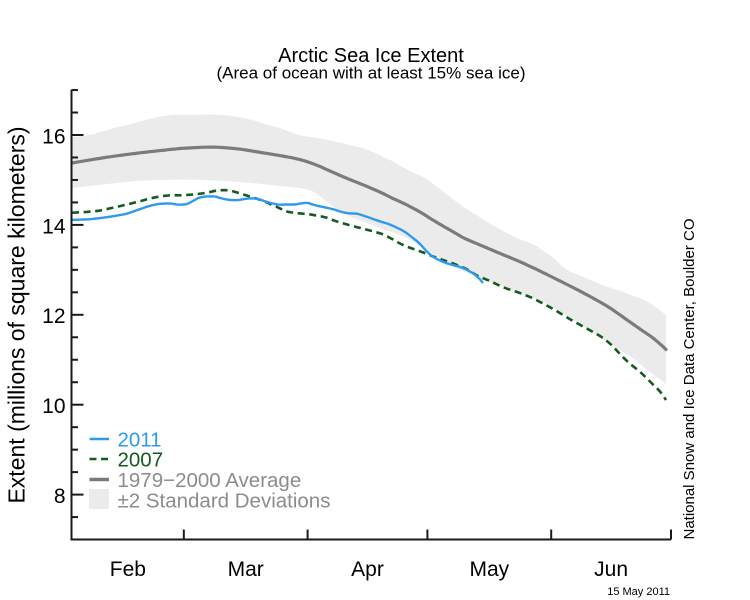 The width and height of the screenshot is (750, 600). Describe the element at coordinates (140, 440) in the screenshot. I see `svg-text: 2011` at that location.